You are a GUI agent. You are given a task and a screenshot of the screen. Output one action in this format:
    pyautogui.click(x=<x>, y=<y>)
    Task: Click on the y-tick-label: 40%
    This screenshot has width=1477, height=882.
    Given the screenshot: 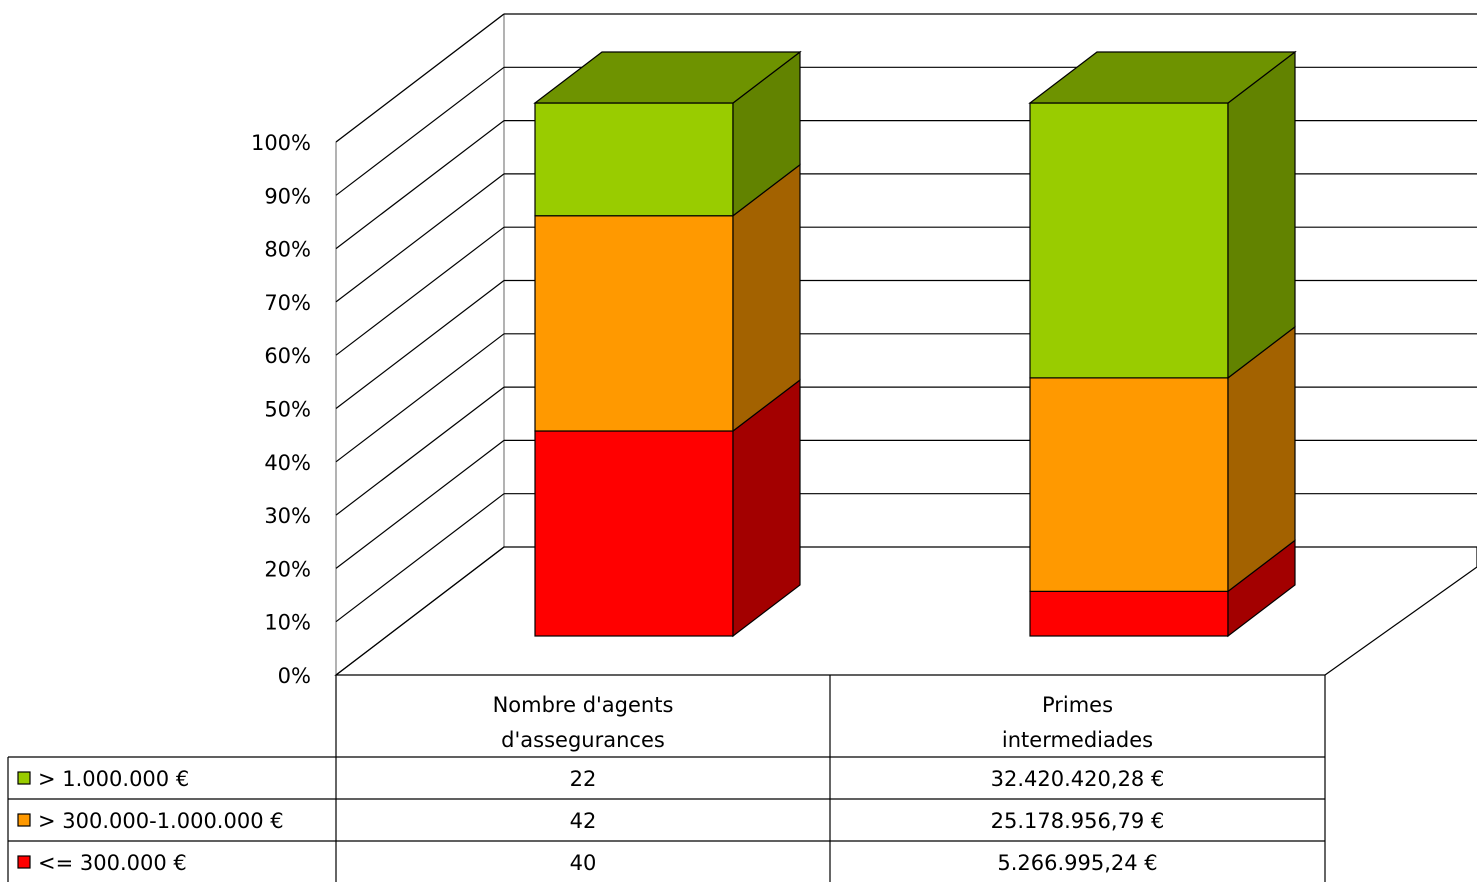 What is the action you would take?
    pyautogui.click(x=287, y=463)
    